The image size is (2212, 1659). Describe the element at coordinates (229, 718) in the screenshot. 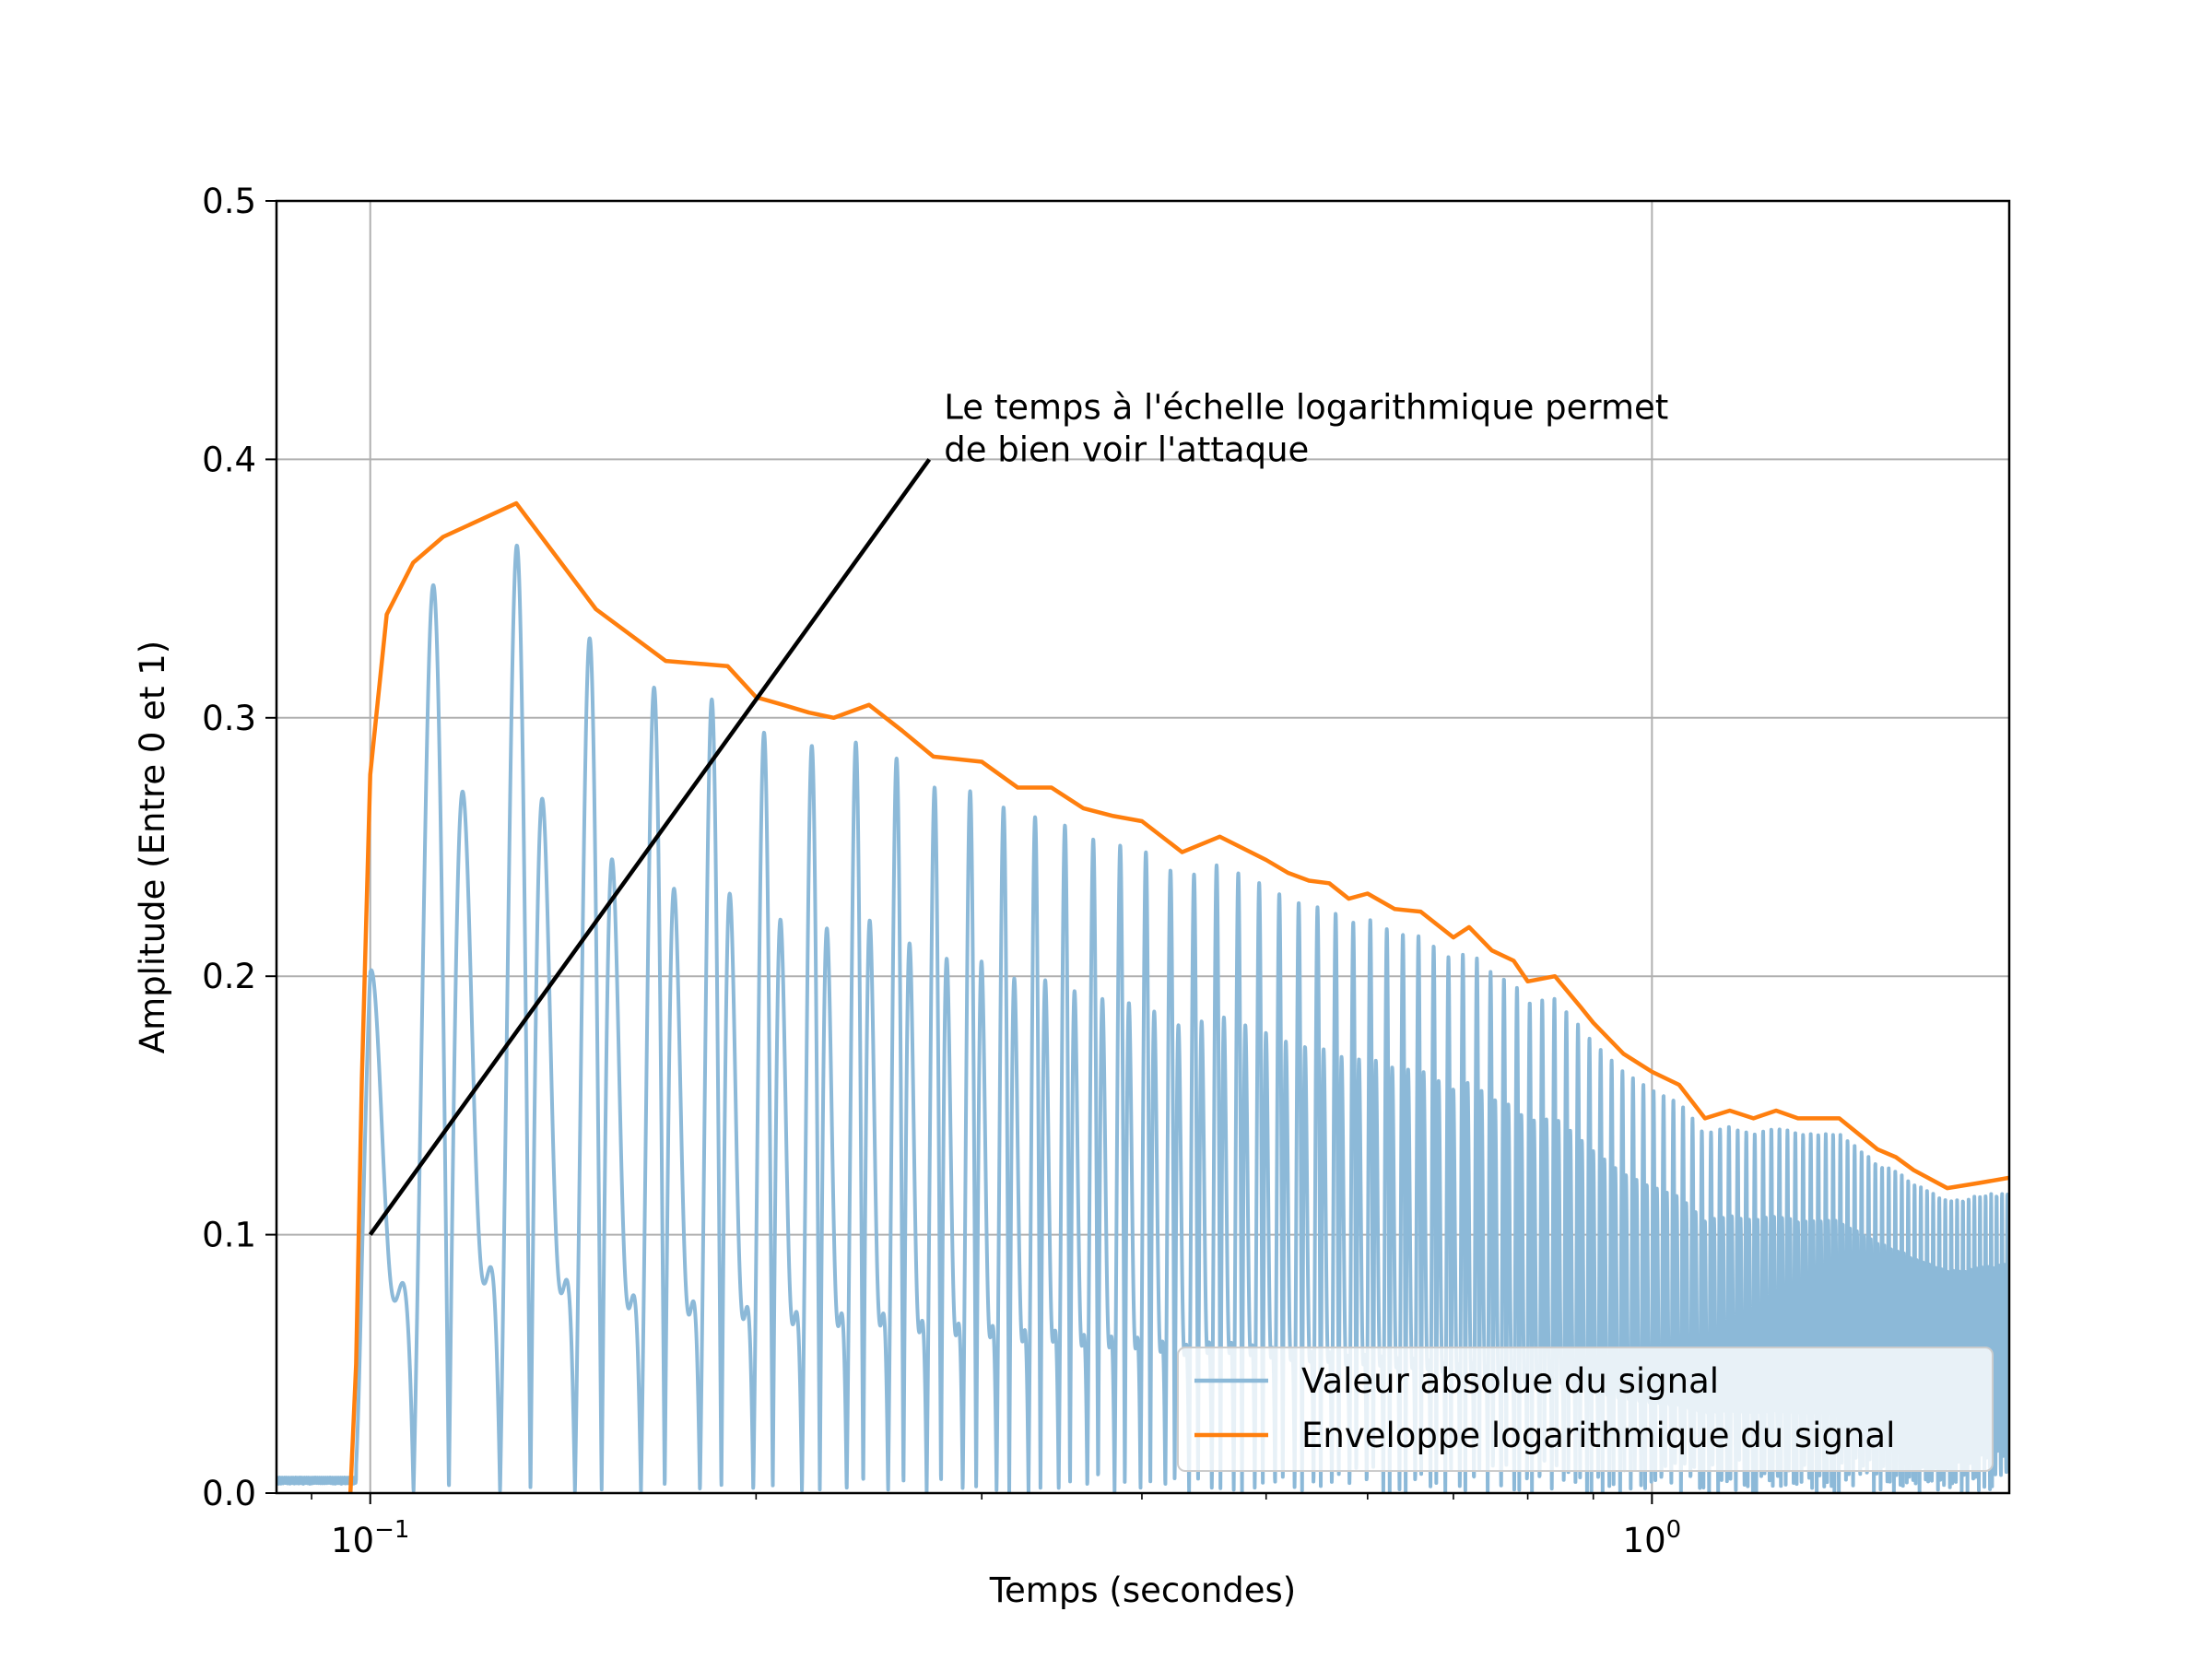

I see `y-tick-label: 0.3` at that location.